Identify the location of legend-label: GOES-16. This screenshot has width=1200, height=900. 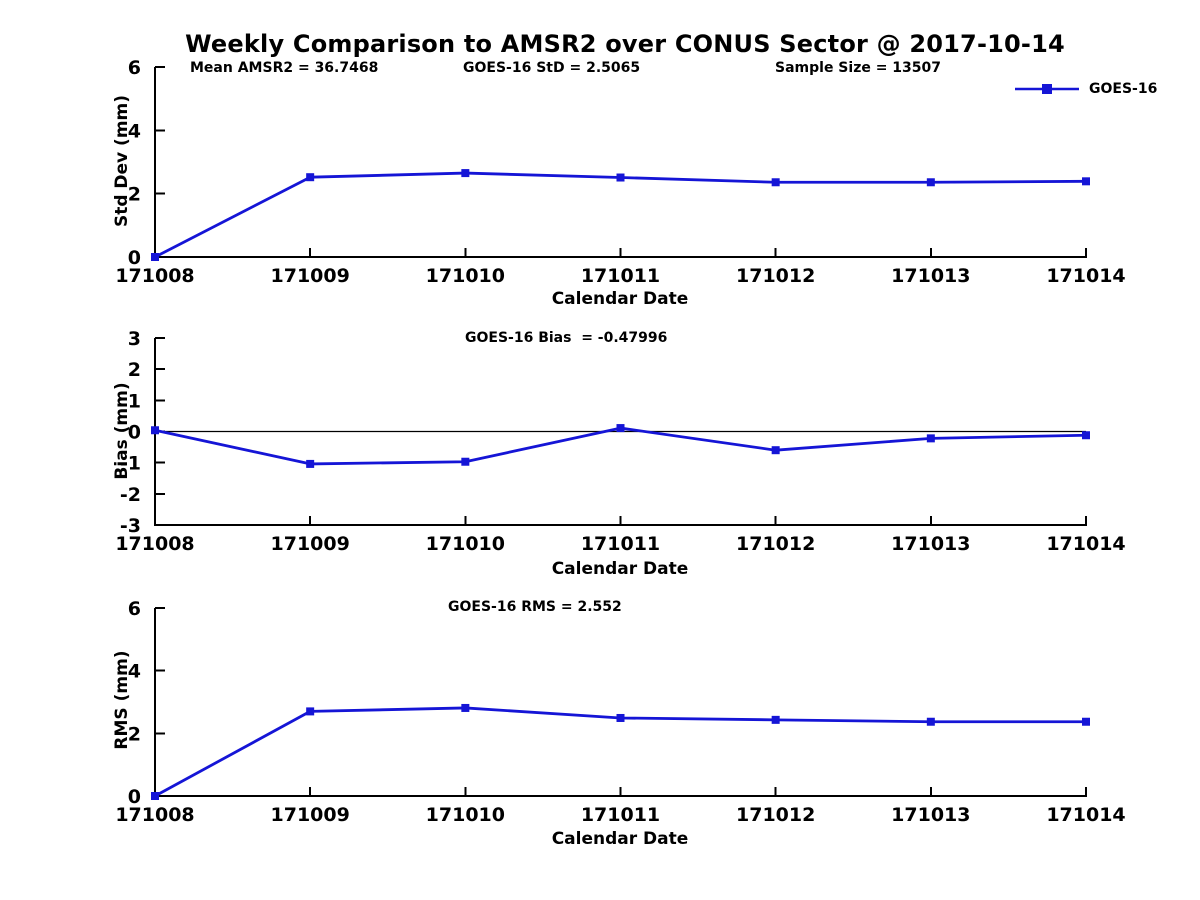
(1123, 89).